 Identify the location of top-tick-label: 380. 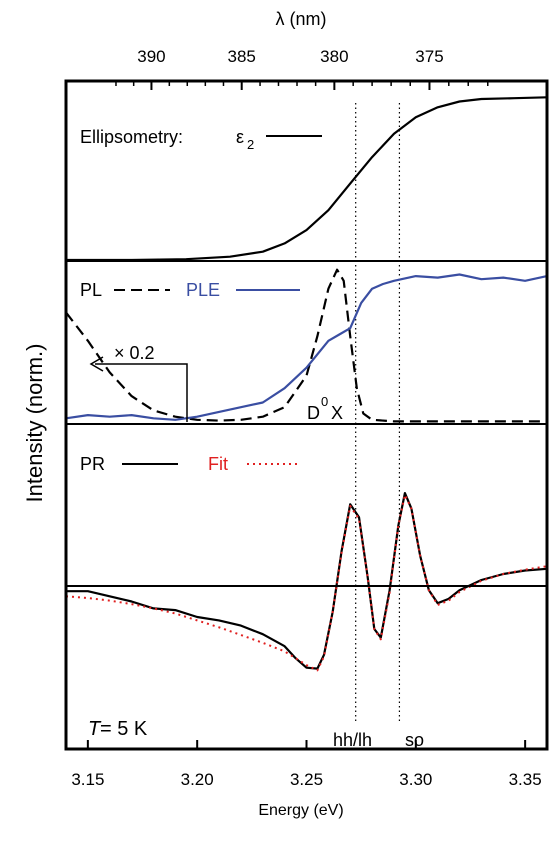
(334, 56).